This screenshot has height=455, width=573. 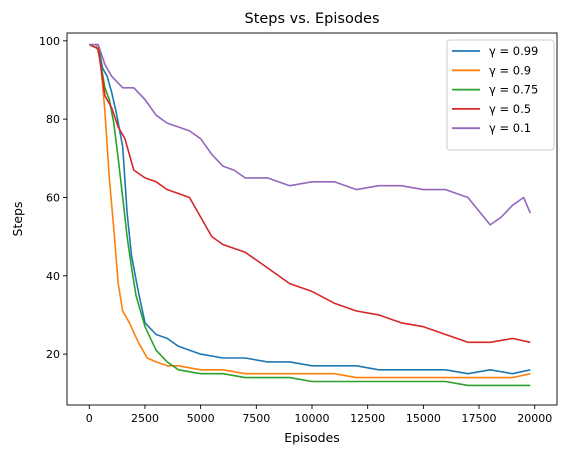 What do you see at coordinates (534, 418) in the screenshot?
I see `x-tick-label: 20000` at bounding box center [534, 418].